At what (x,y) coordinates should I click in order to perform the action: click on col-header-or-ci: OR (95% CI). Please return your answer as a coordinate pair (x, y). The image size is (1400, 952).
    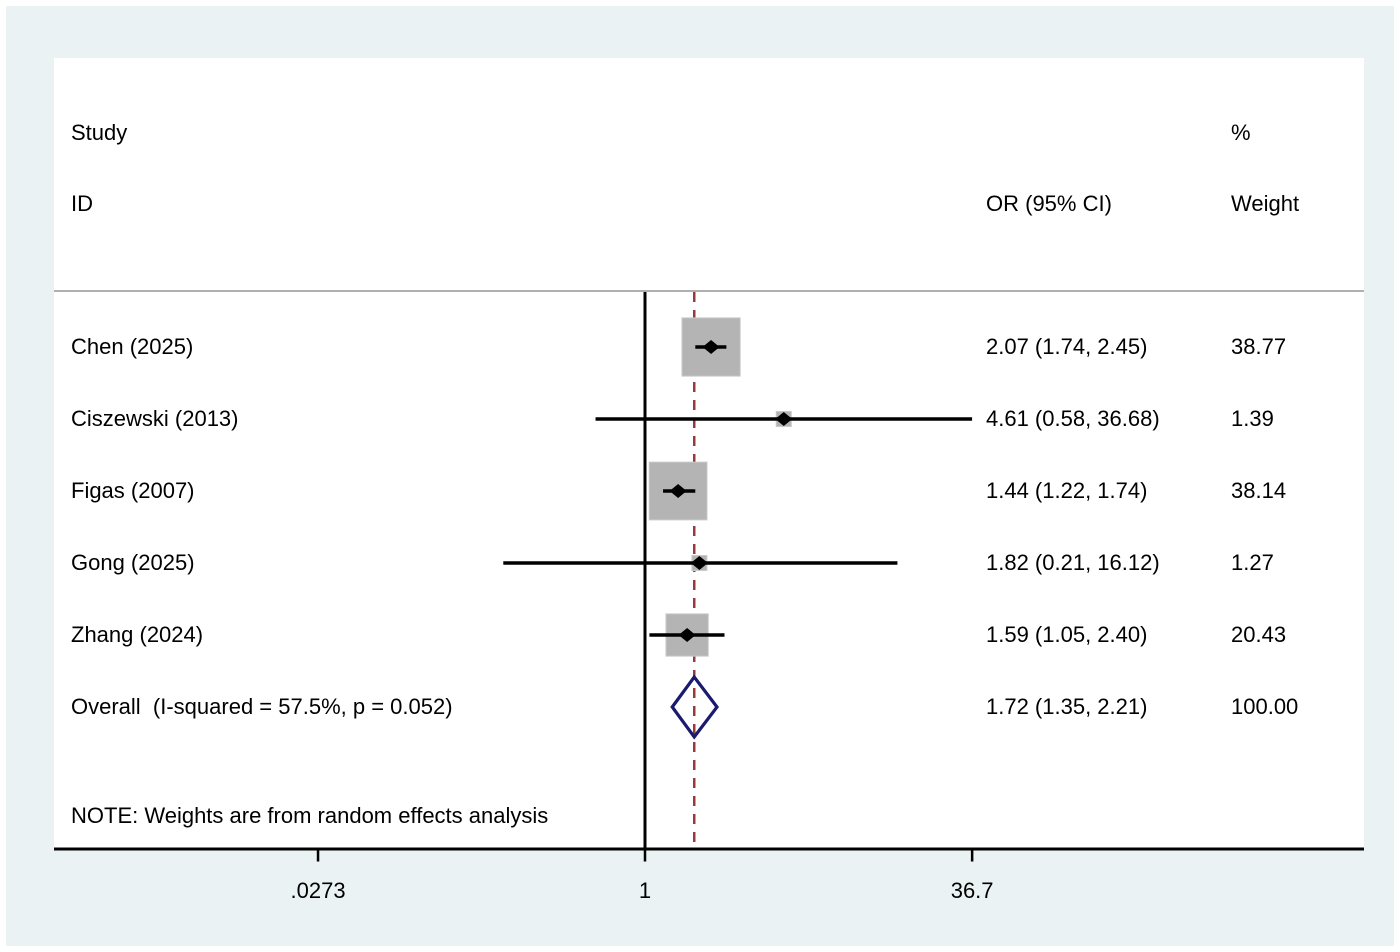
    Looking at the image, I should click on (1049, 203).